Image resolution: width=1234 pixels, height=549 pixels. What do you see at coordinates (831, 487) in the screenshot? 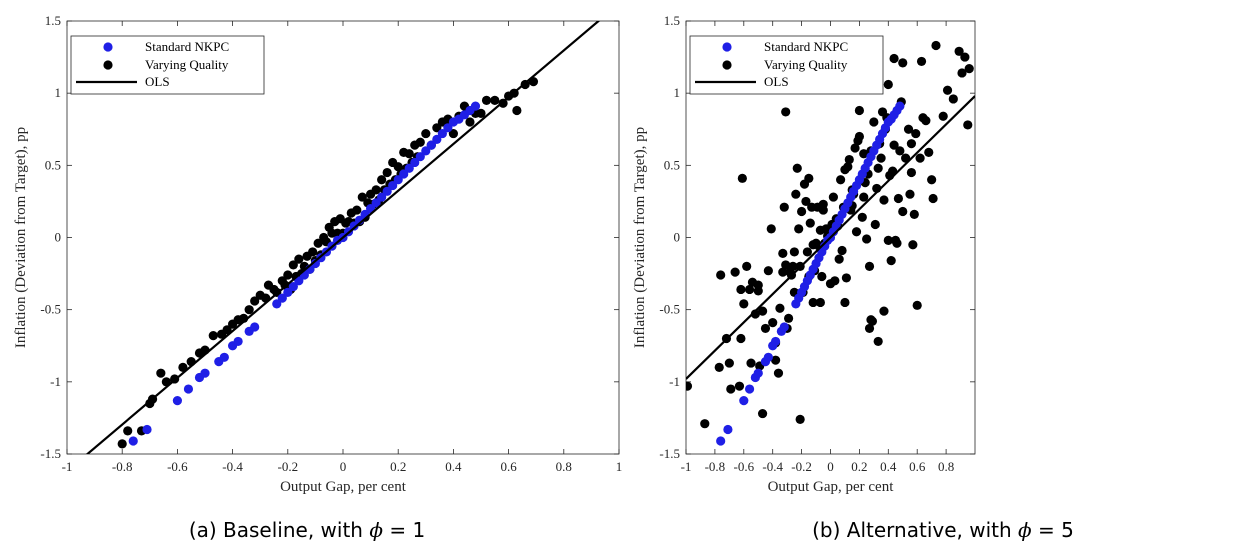
I see `x-axis-label: Output Gap, per cent` at bounding box center [831, 487].